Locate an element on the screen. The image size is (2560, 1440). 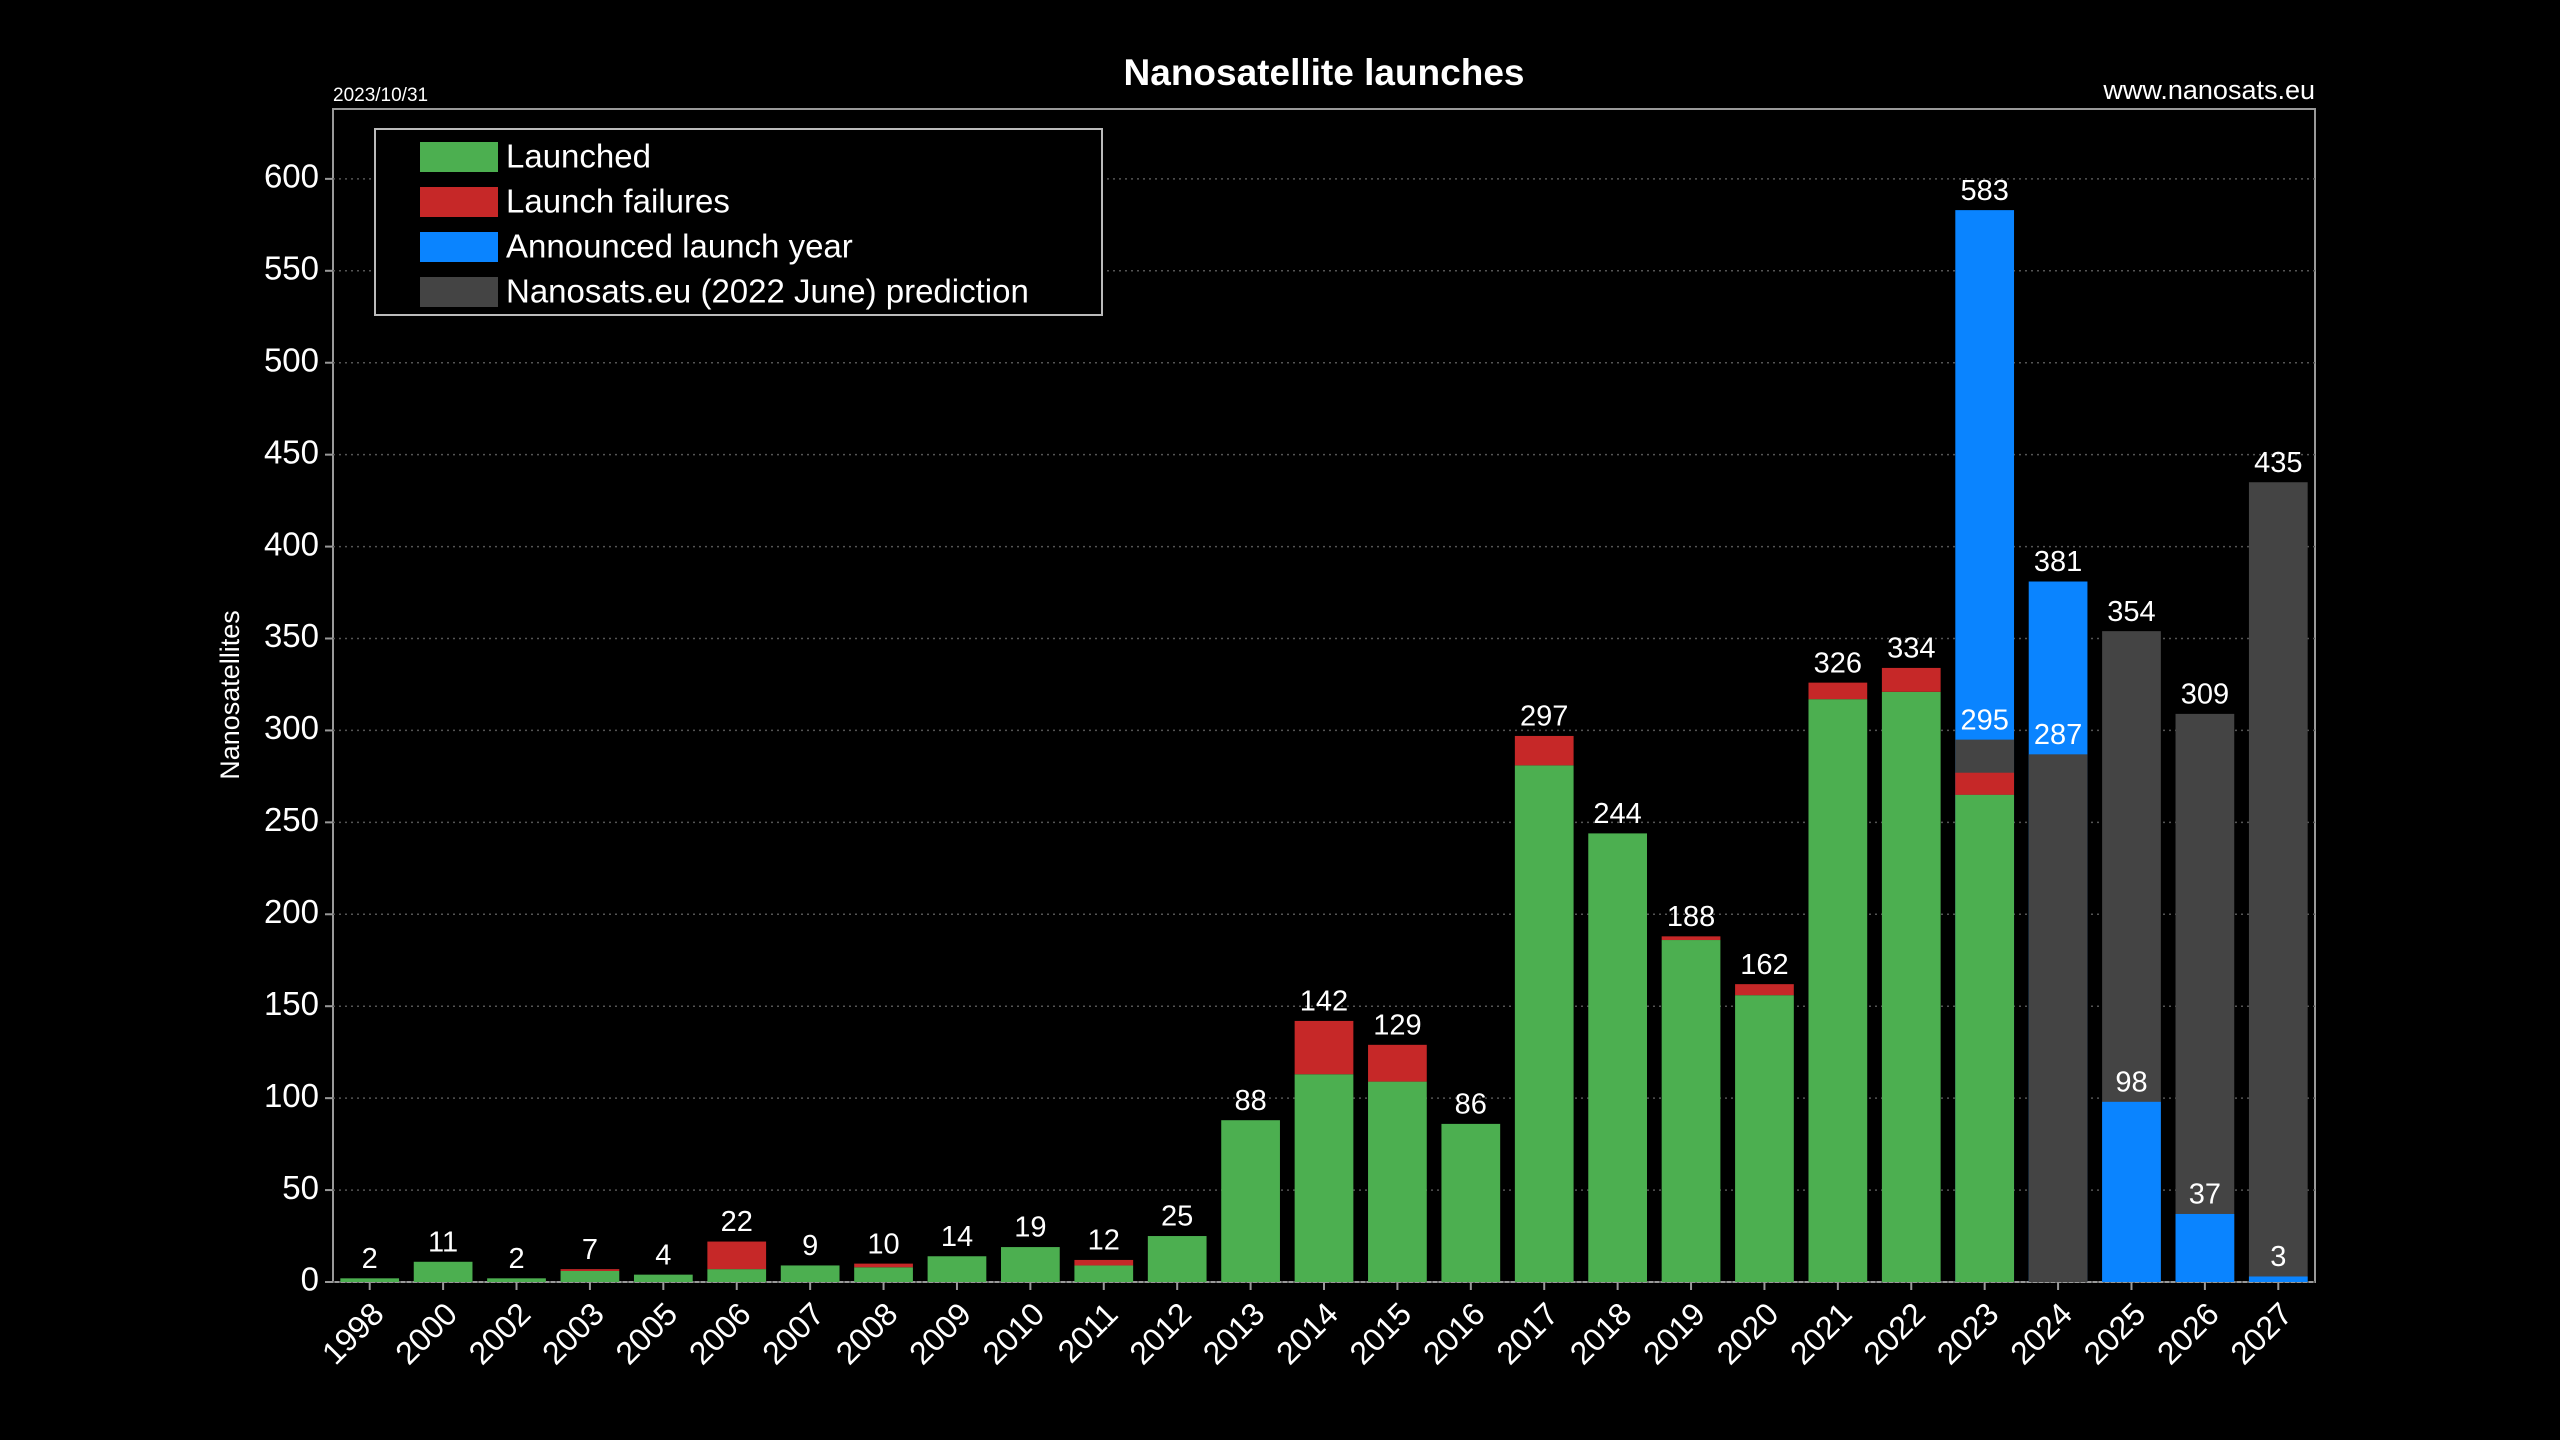
source: www.nanosats.eu is located at coordinates (2208, 90).